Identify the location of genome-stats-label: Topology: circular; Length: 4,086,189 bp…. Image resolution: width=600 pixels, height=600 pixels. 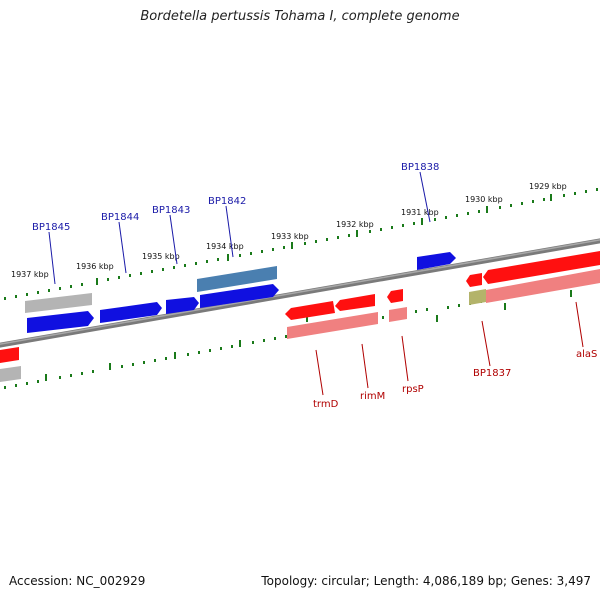
(426, 581).